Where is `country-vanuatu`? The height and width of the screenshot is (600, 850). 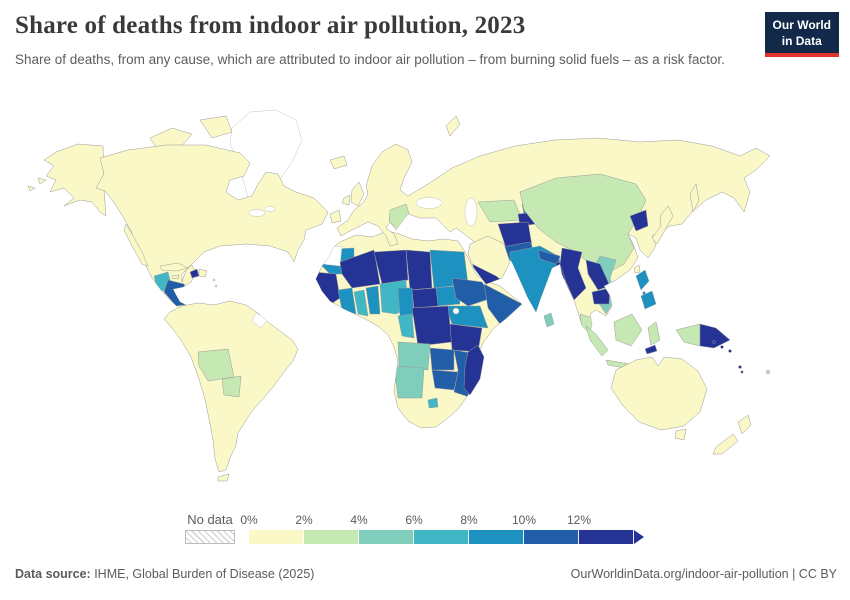 country-vanuatu is located at coordinates (740, 367).